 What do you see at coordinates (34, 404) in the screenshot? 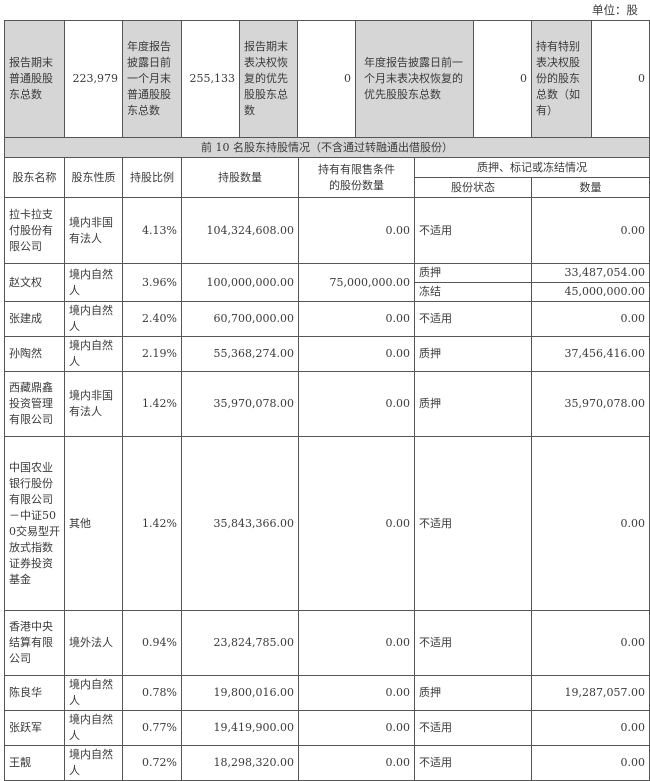
I see `holder-name: 西藏鼎鑫投资管理有限公司` at bounding box center [34, 404].